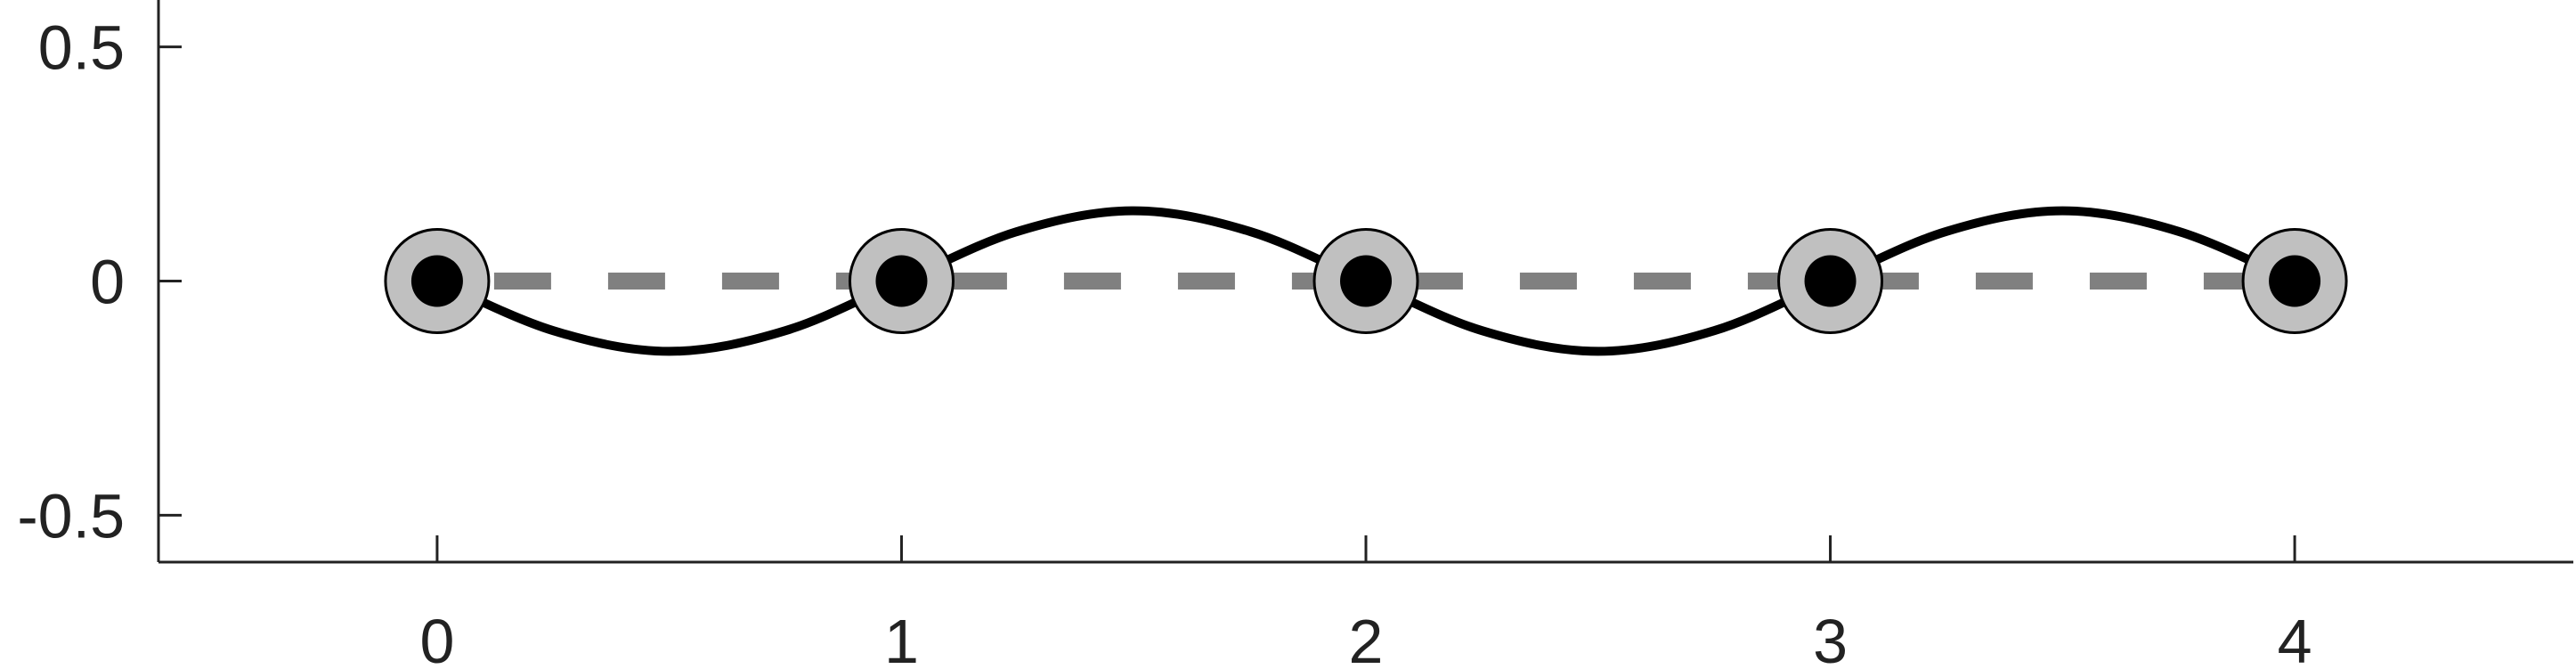  Describe the element at coordinates (107, 282) in the screenshot. I see `y-tick-label: 0` at that location.